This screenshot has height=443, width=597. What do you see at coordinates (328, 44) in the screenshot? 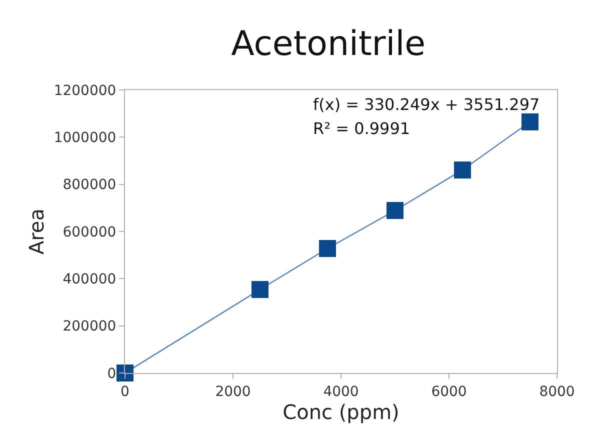
I see `chart-title: Acetonitrile` at bounding box center [328, 44].